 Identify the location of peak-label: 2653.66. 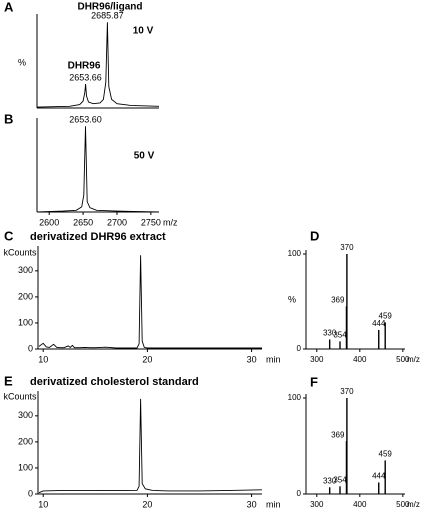
(85, 77).